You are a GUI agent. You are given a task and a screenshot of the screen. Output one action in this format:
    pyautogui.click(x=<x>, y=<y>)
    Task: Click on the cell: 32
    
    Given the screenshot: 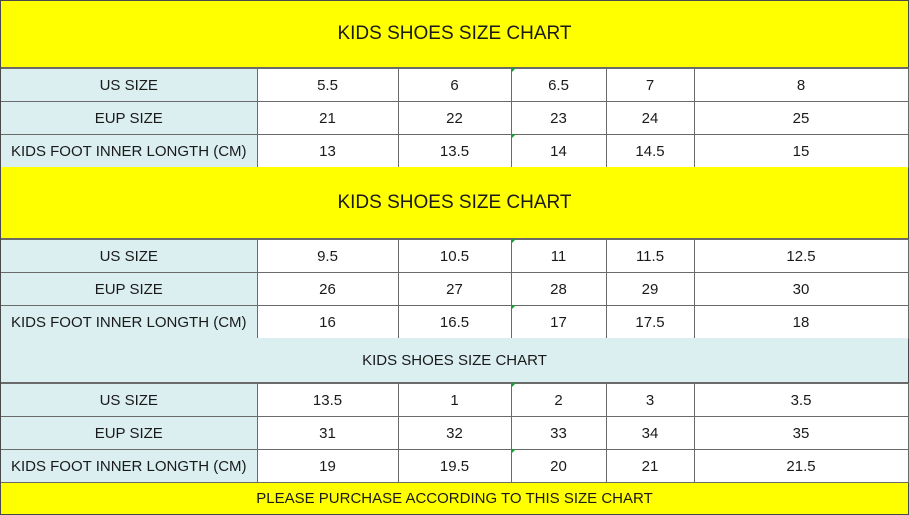 What is the action you would take?
    pyautogui.click(x=454, y=433)
    